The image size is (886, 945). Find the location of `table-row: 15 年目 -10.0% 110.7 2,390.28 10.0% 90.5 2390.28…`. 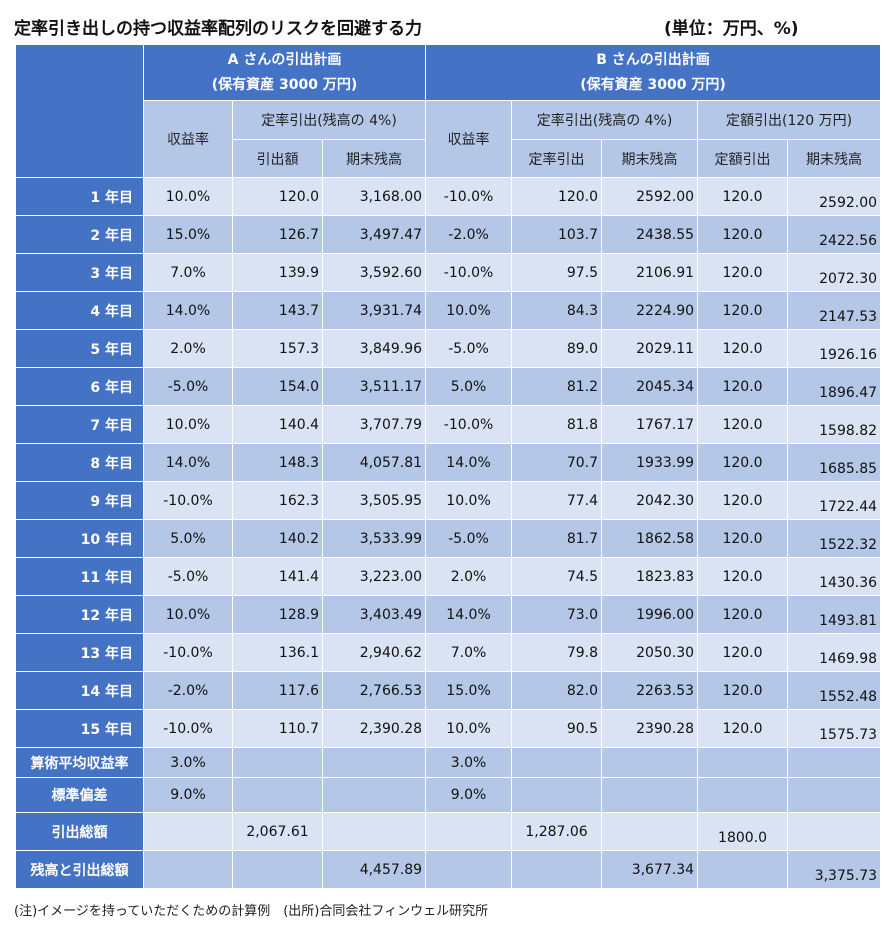

table-row: 15 年目 -10.0% 110.7 2,390.28 10.0% 90.5 2390.28… is located at coordinates (448, 728).